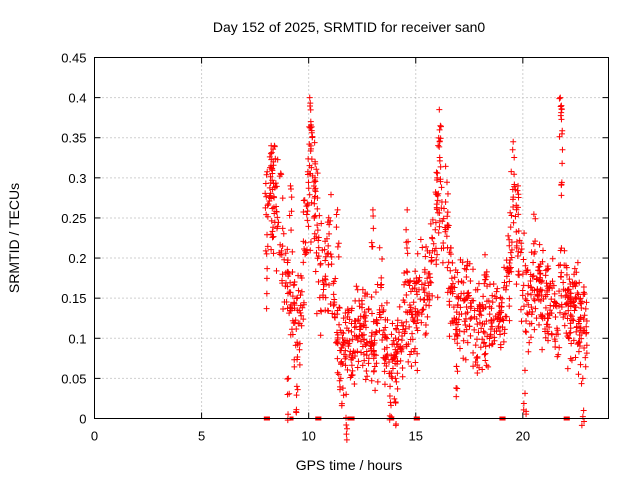 The height and width of the screenshot is (480, 640). What do you see at coordinates (73, 218) in the screenshot?
I see `y-tick-label: 0.25` at bounding box center [73, 218].